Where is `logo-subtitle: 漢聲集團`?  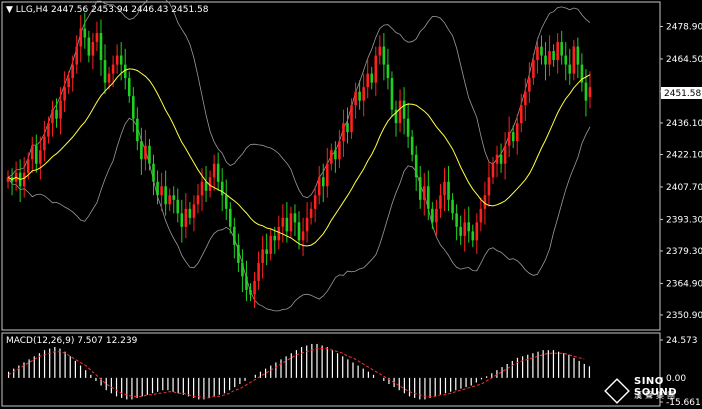
logo-subtitle: 漢聲集團 is located at coordinates (656, 395).